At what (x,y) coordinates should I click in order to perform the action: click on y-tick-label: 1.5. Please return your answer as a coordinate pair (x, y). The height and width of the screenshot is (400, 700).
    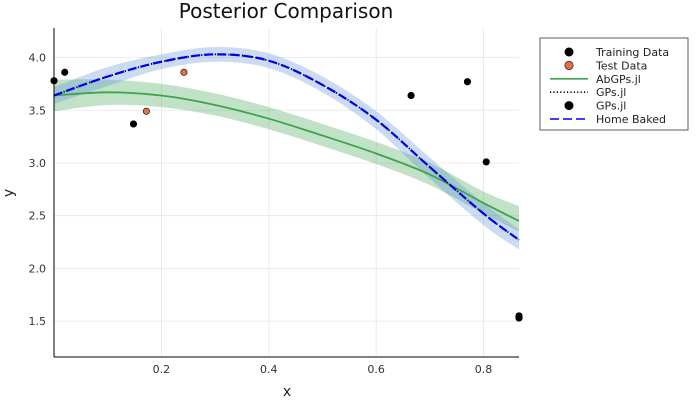
    Looking at the image, I should click on (38, 321).